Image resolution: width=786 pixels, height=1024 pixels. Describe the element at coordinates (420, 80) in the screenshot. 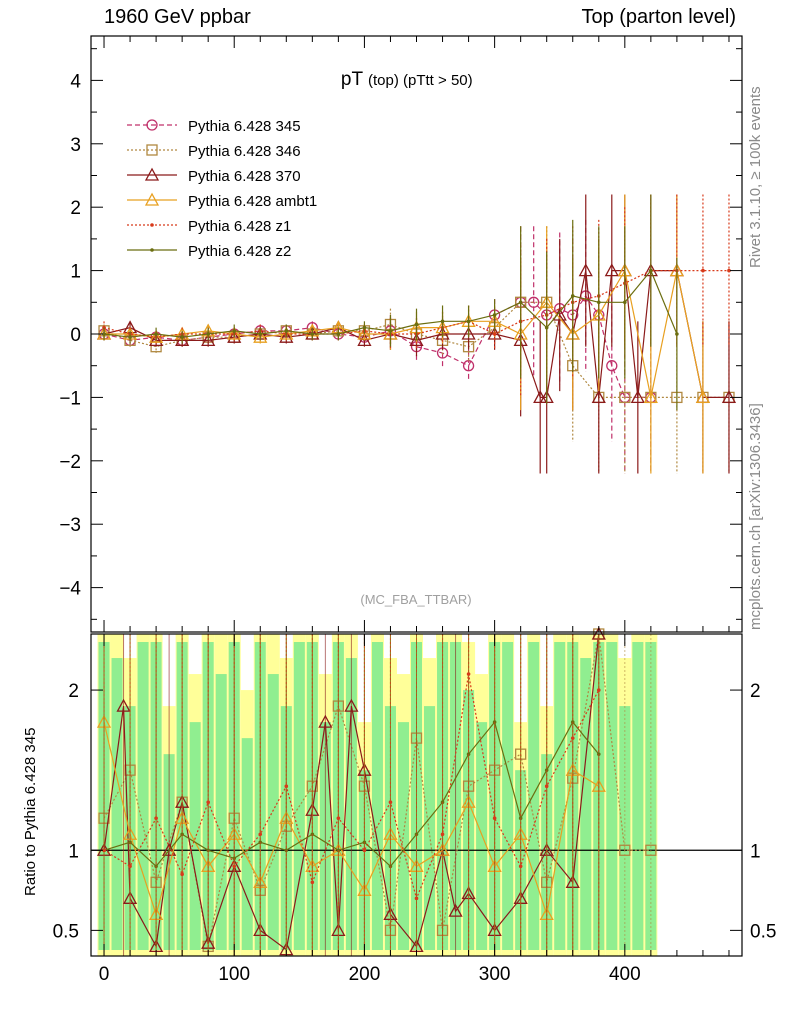

I see `plot-title-sub: (top) (pTtt > 50)` at that location.